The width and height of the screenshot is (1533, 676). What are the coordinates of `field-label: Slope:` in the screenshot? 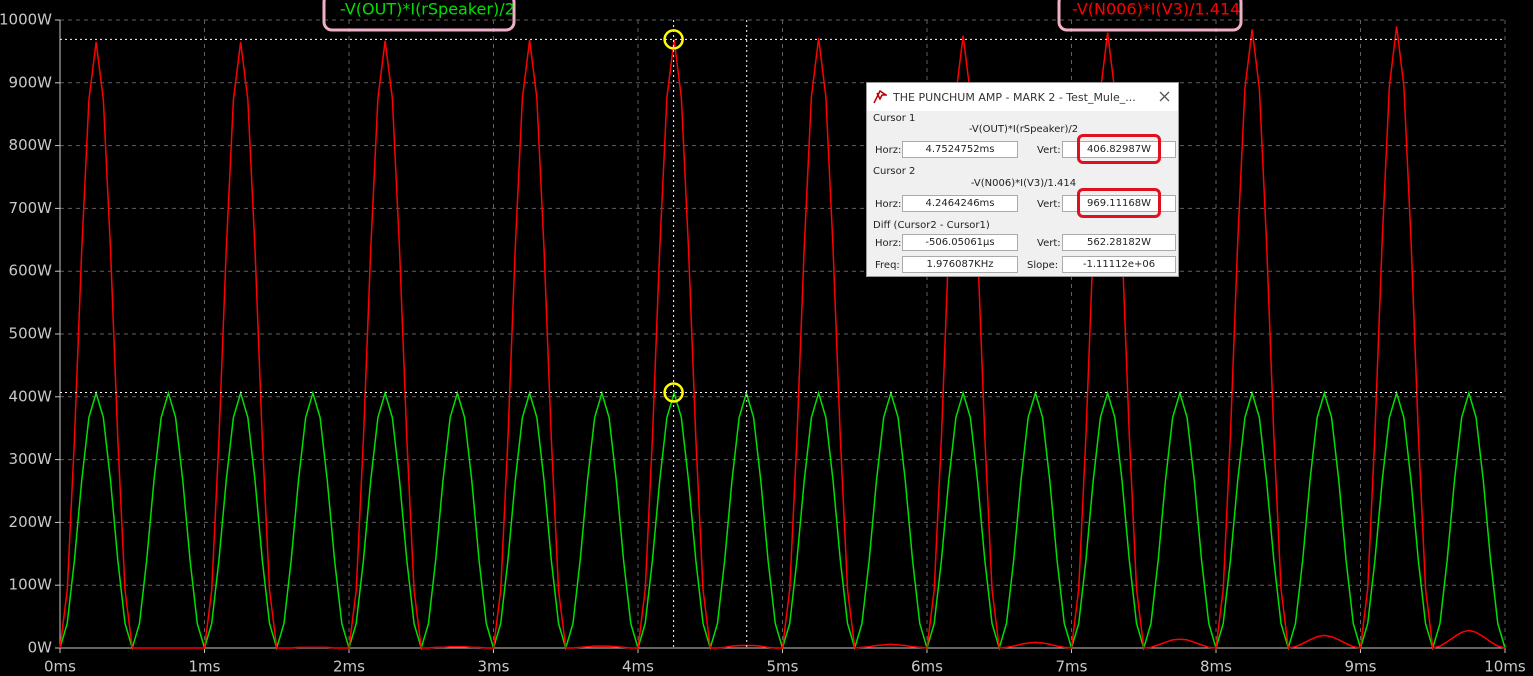 It's located at (1043, 265).